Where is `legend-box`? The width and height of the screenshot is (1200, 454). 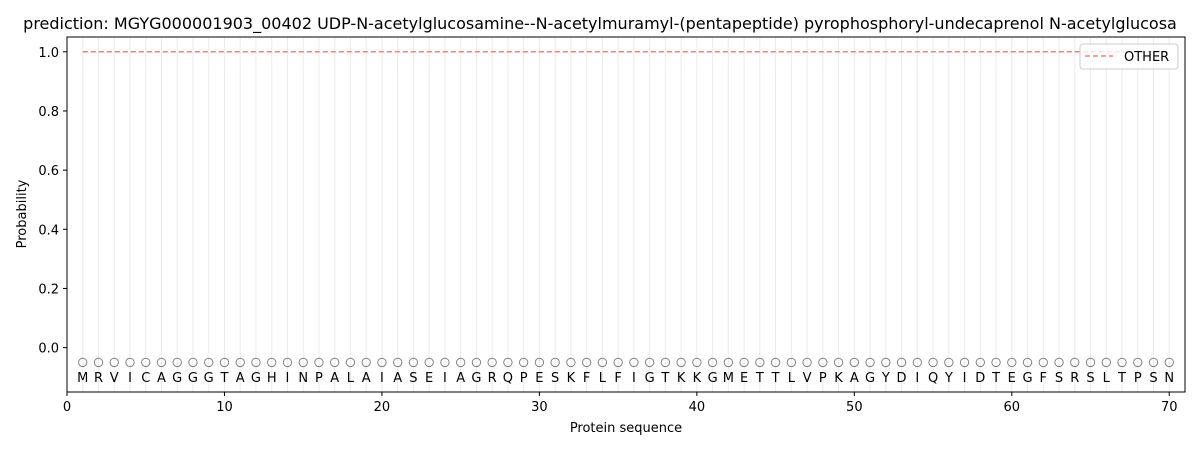
legend-box is located at coordinates (1129, 56).